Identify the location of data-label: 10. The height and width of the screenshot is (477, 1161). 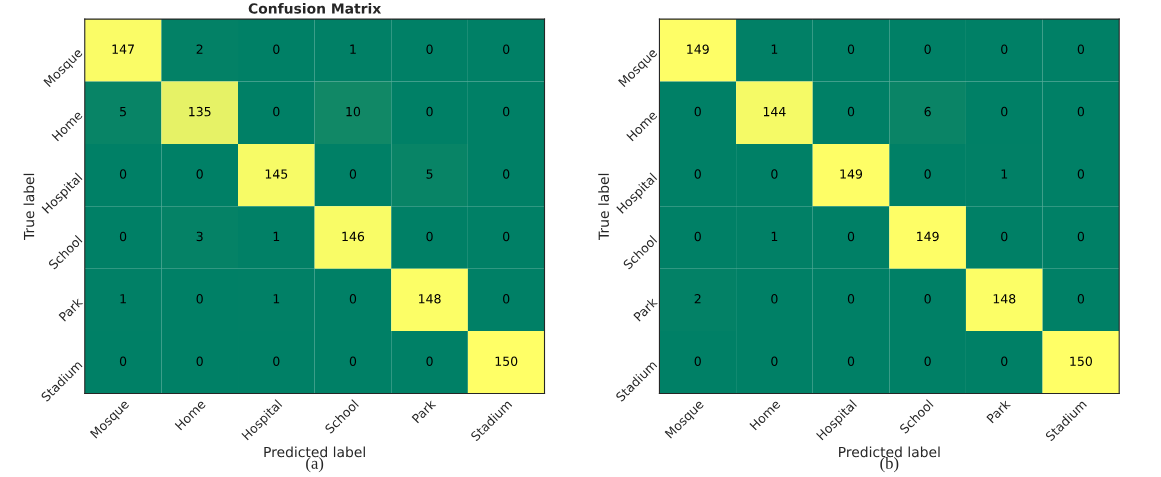
(353, 111).